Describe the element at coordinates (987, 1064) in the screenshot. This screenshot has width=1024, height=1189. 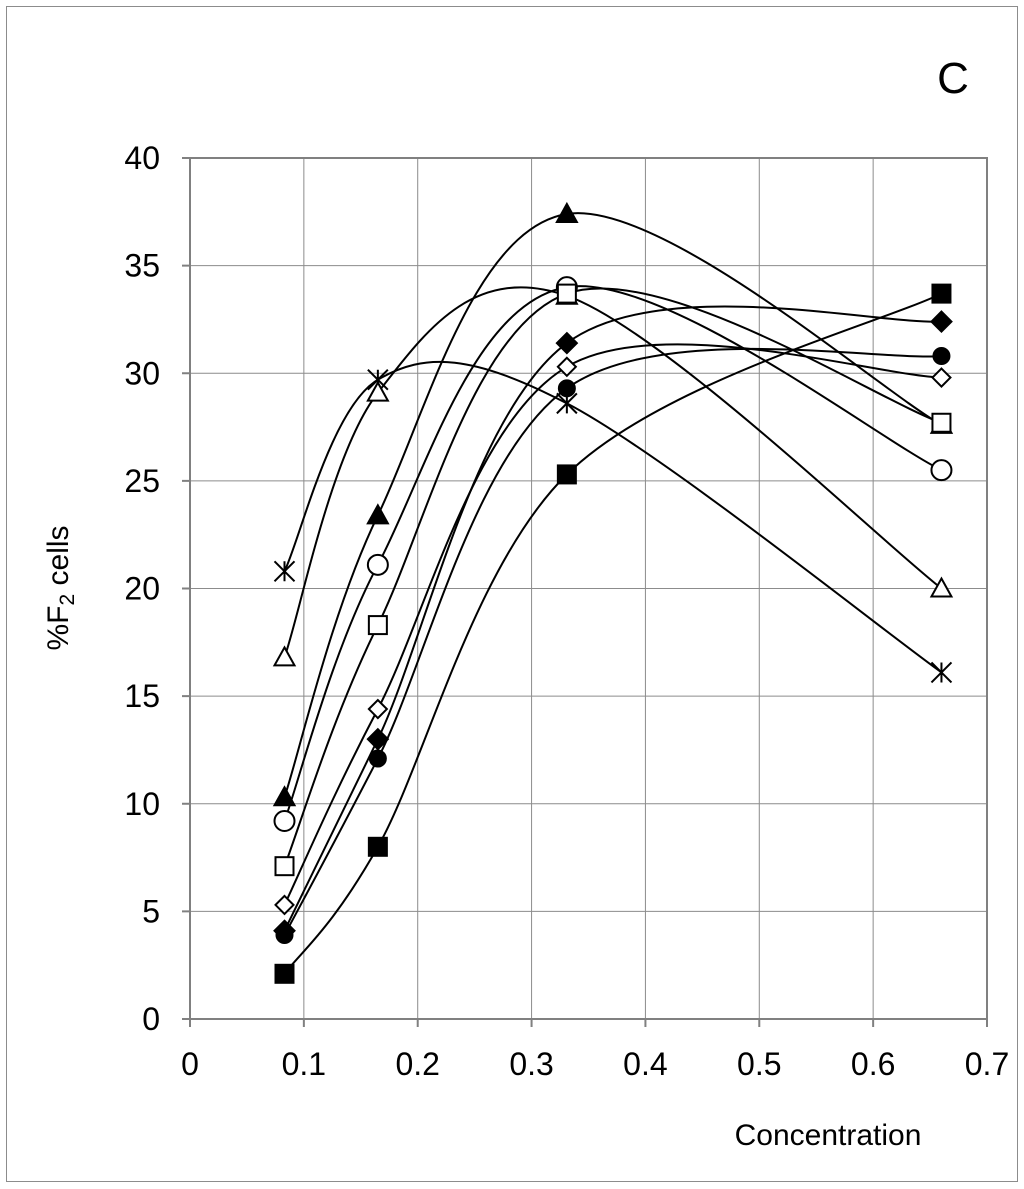
I see `x-tick-label: 0.7` at that location.